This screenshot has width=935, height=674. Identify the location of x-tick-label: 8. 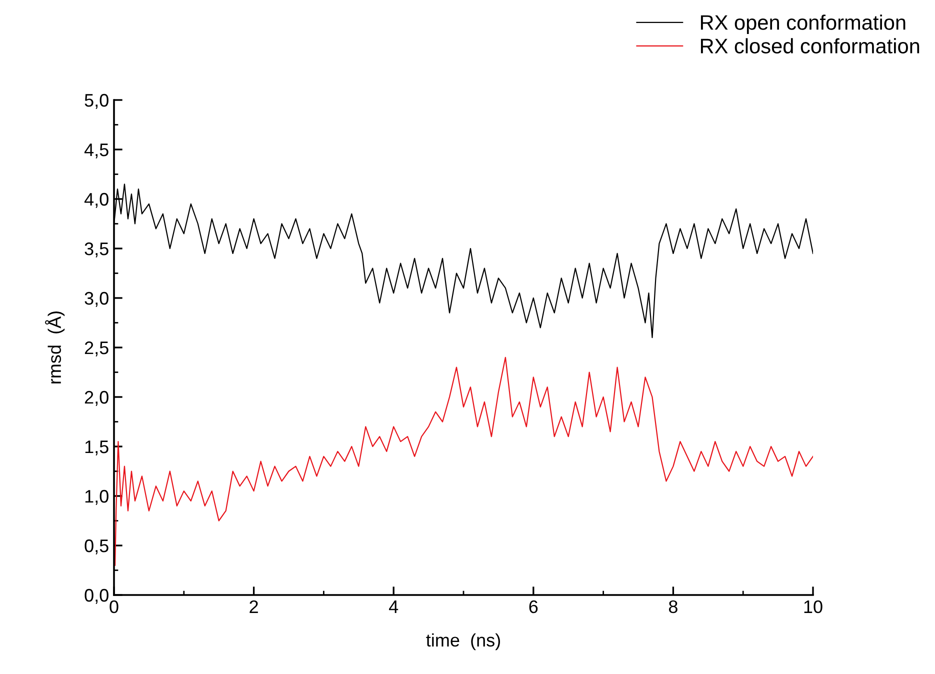
(673, 607).